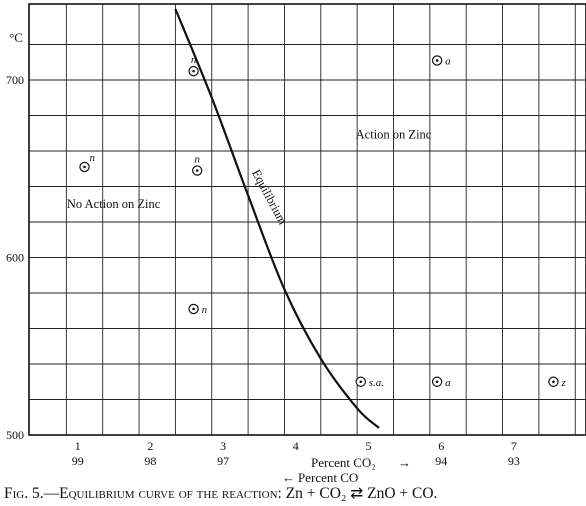 The width and height of the screenshot is (586, 506). I want to click on y-tick-label: 700, so click(15, 80).